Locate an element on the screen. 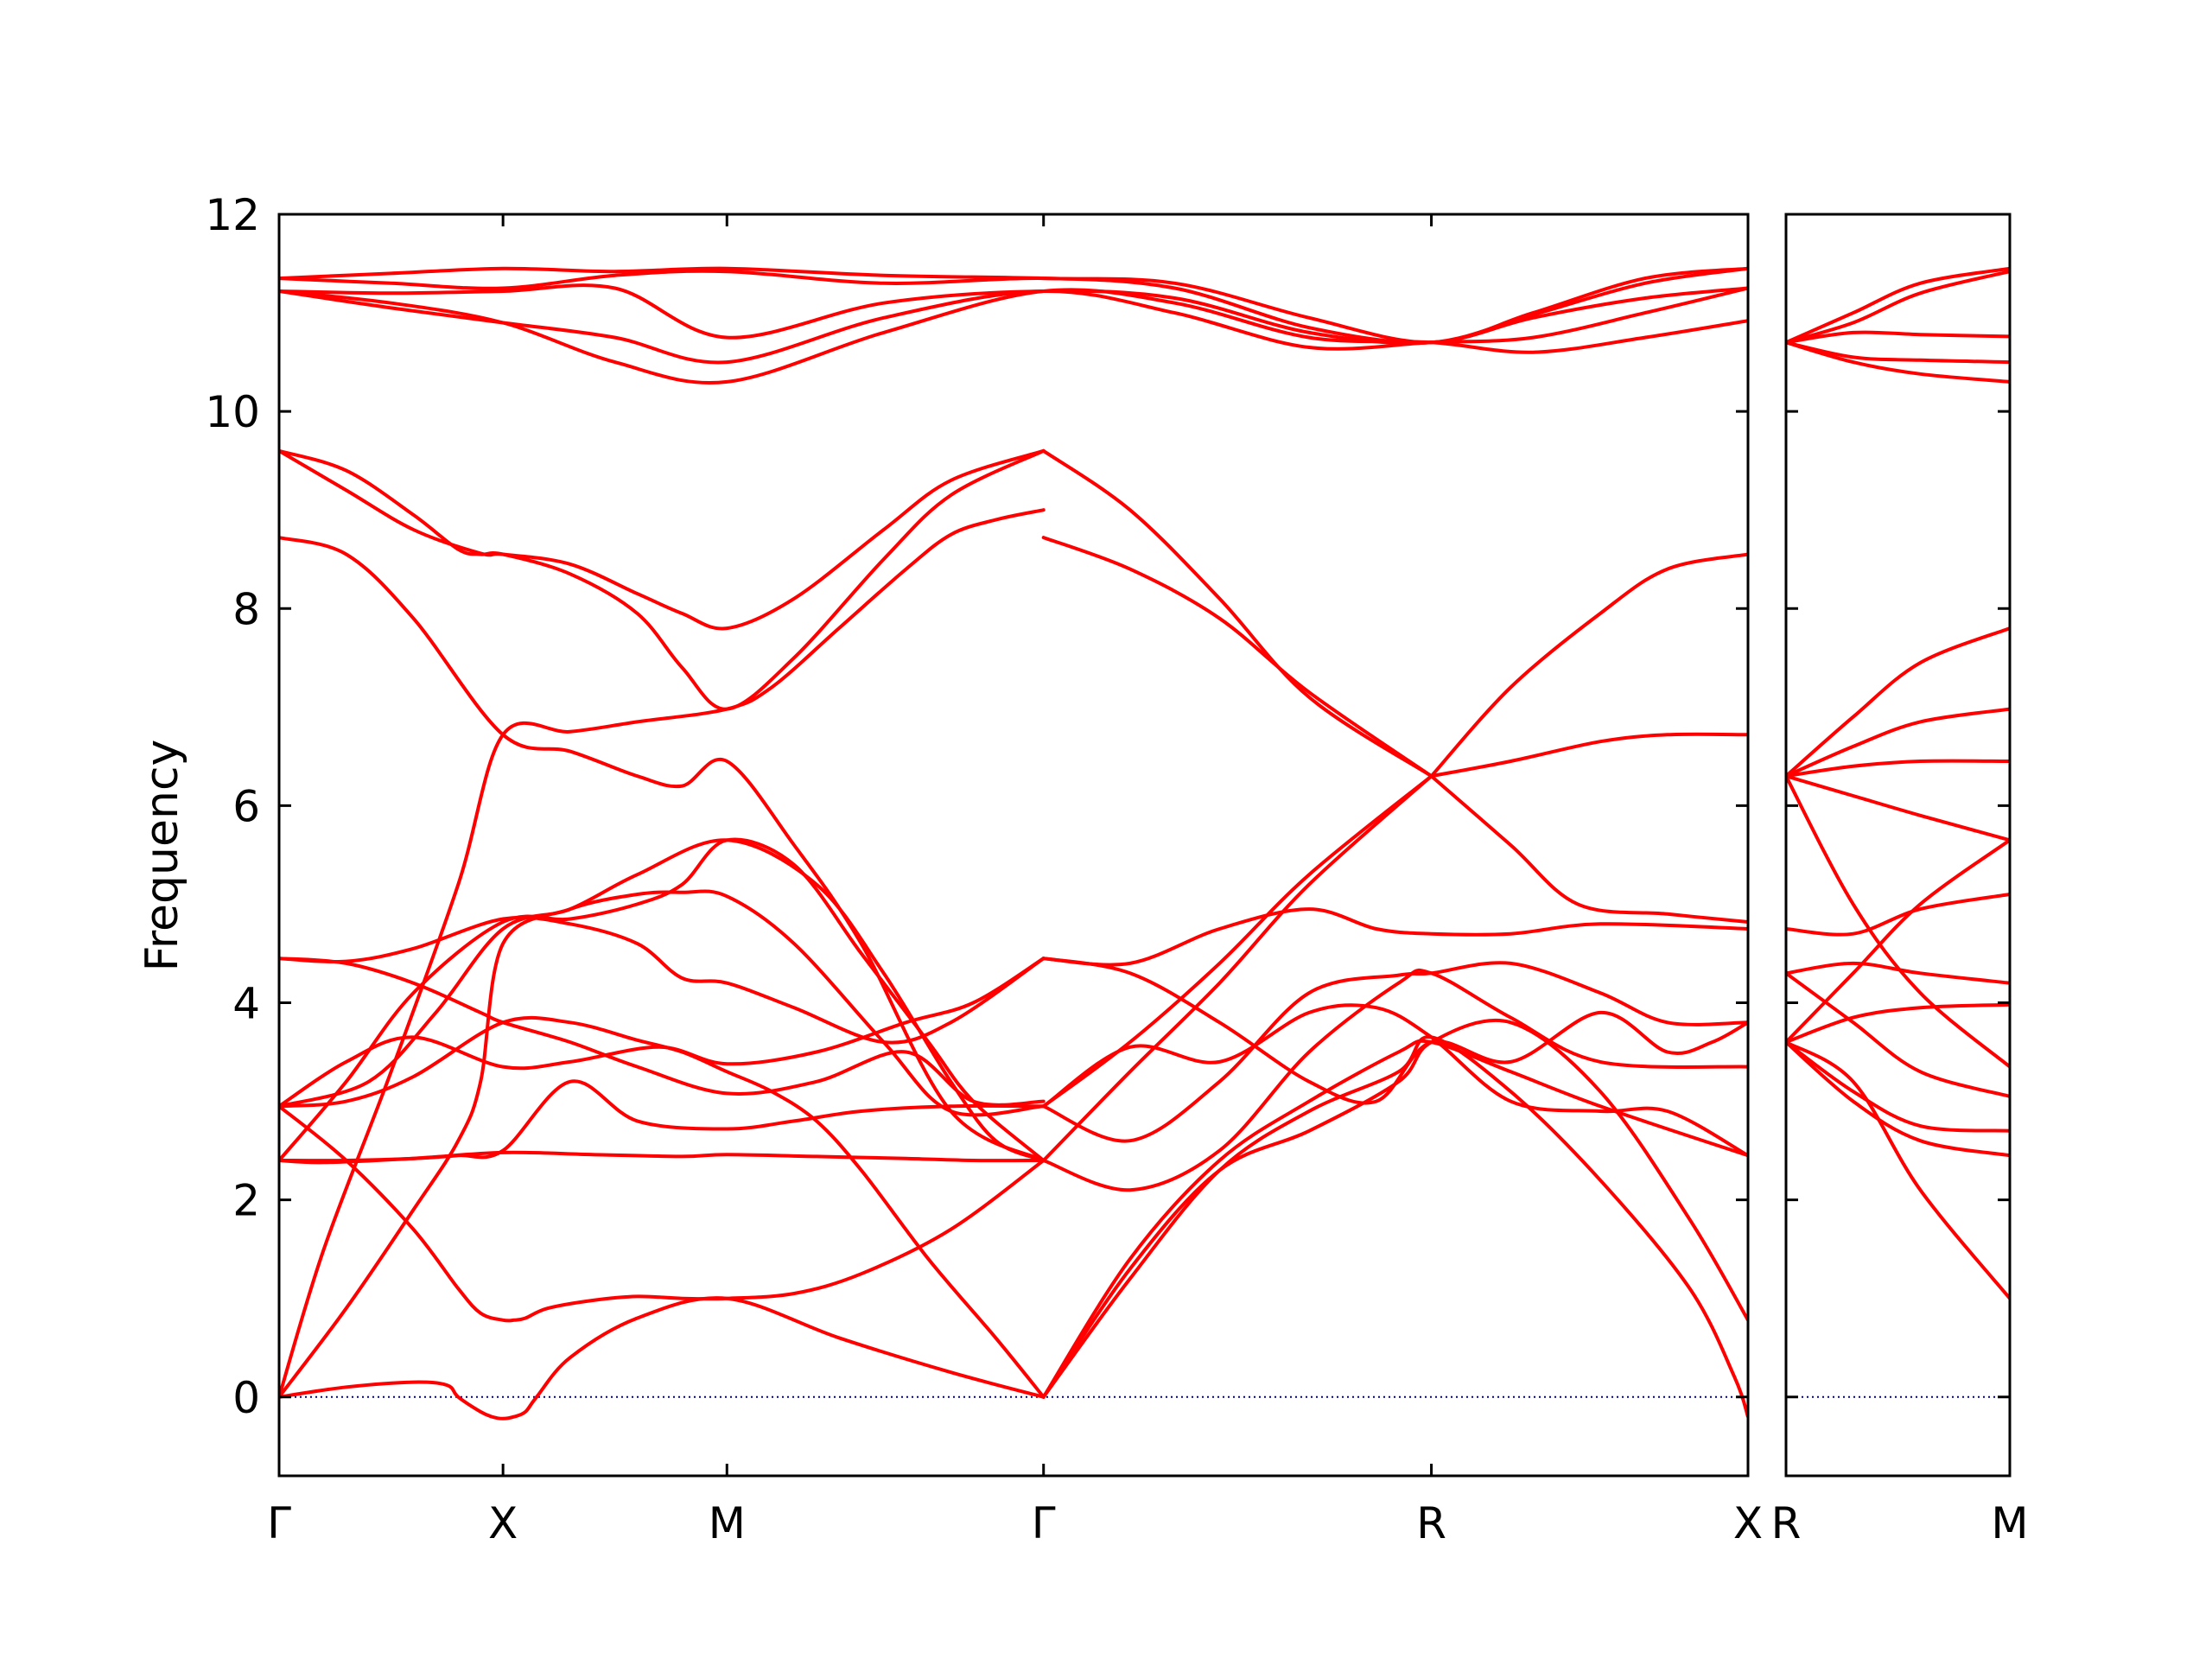 This screenshot has height=1659, width=2212. plot-frame is located at coordinates (1898, 845).